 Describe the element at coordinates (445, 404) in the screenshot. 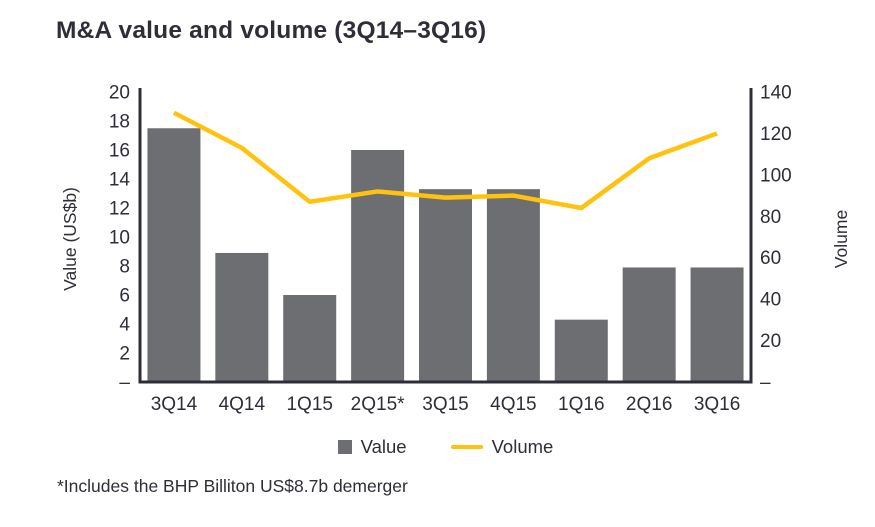

I see `x-axis-label: 3Q15` at that location.